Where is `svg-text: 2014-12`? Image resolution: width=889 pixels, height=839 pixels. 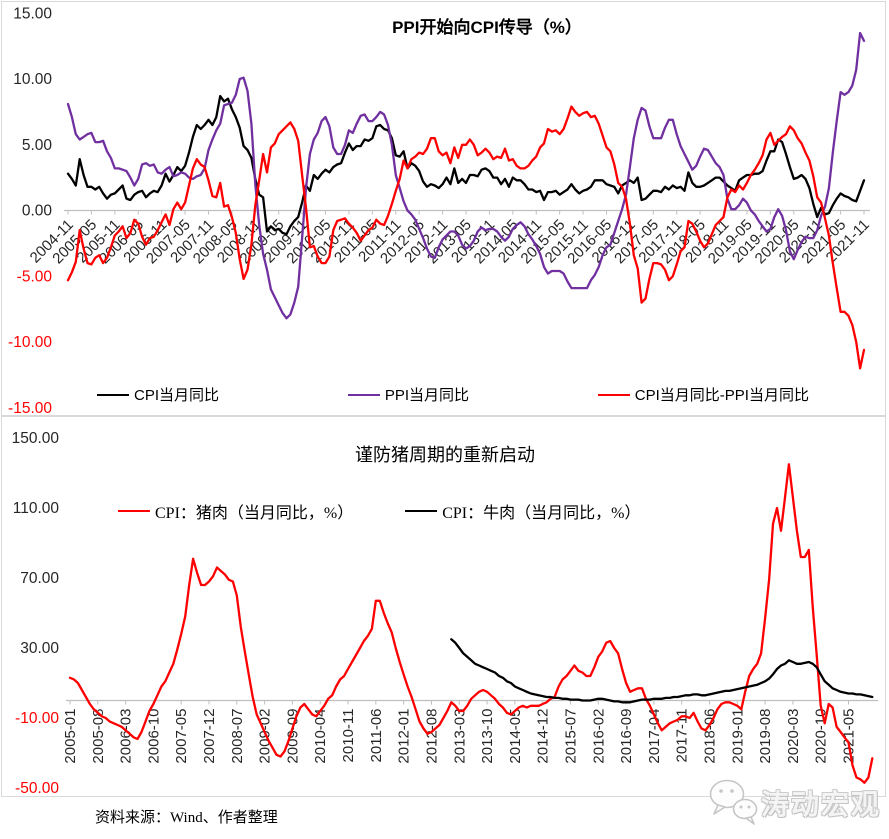
svg-text: 2014-12 is located at coordinates (543, 736).